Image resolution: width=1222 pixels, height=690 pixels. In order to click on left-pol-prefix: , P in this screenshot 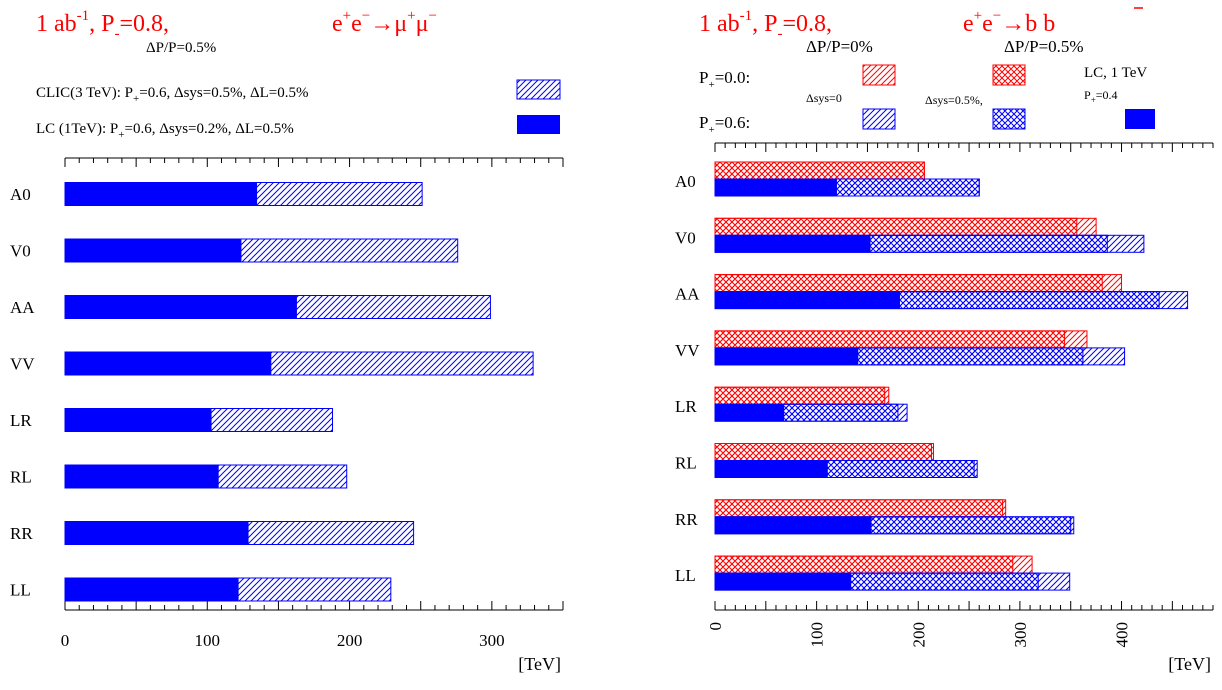, I will do `click(101, 24)`.